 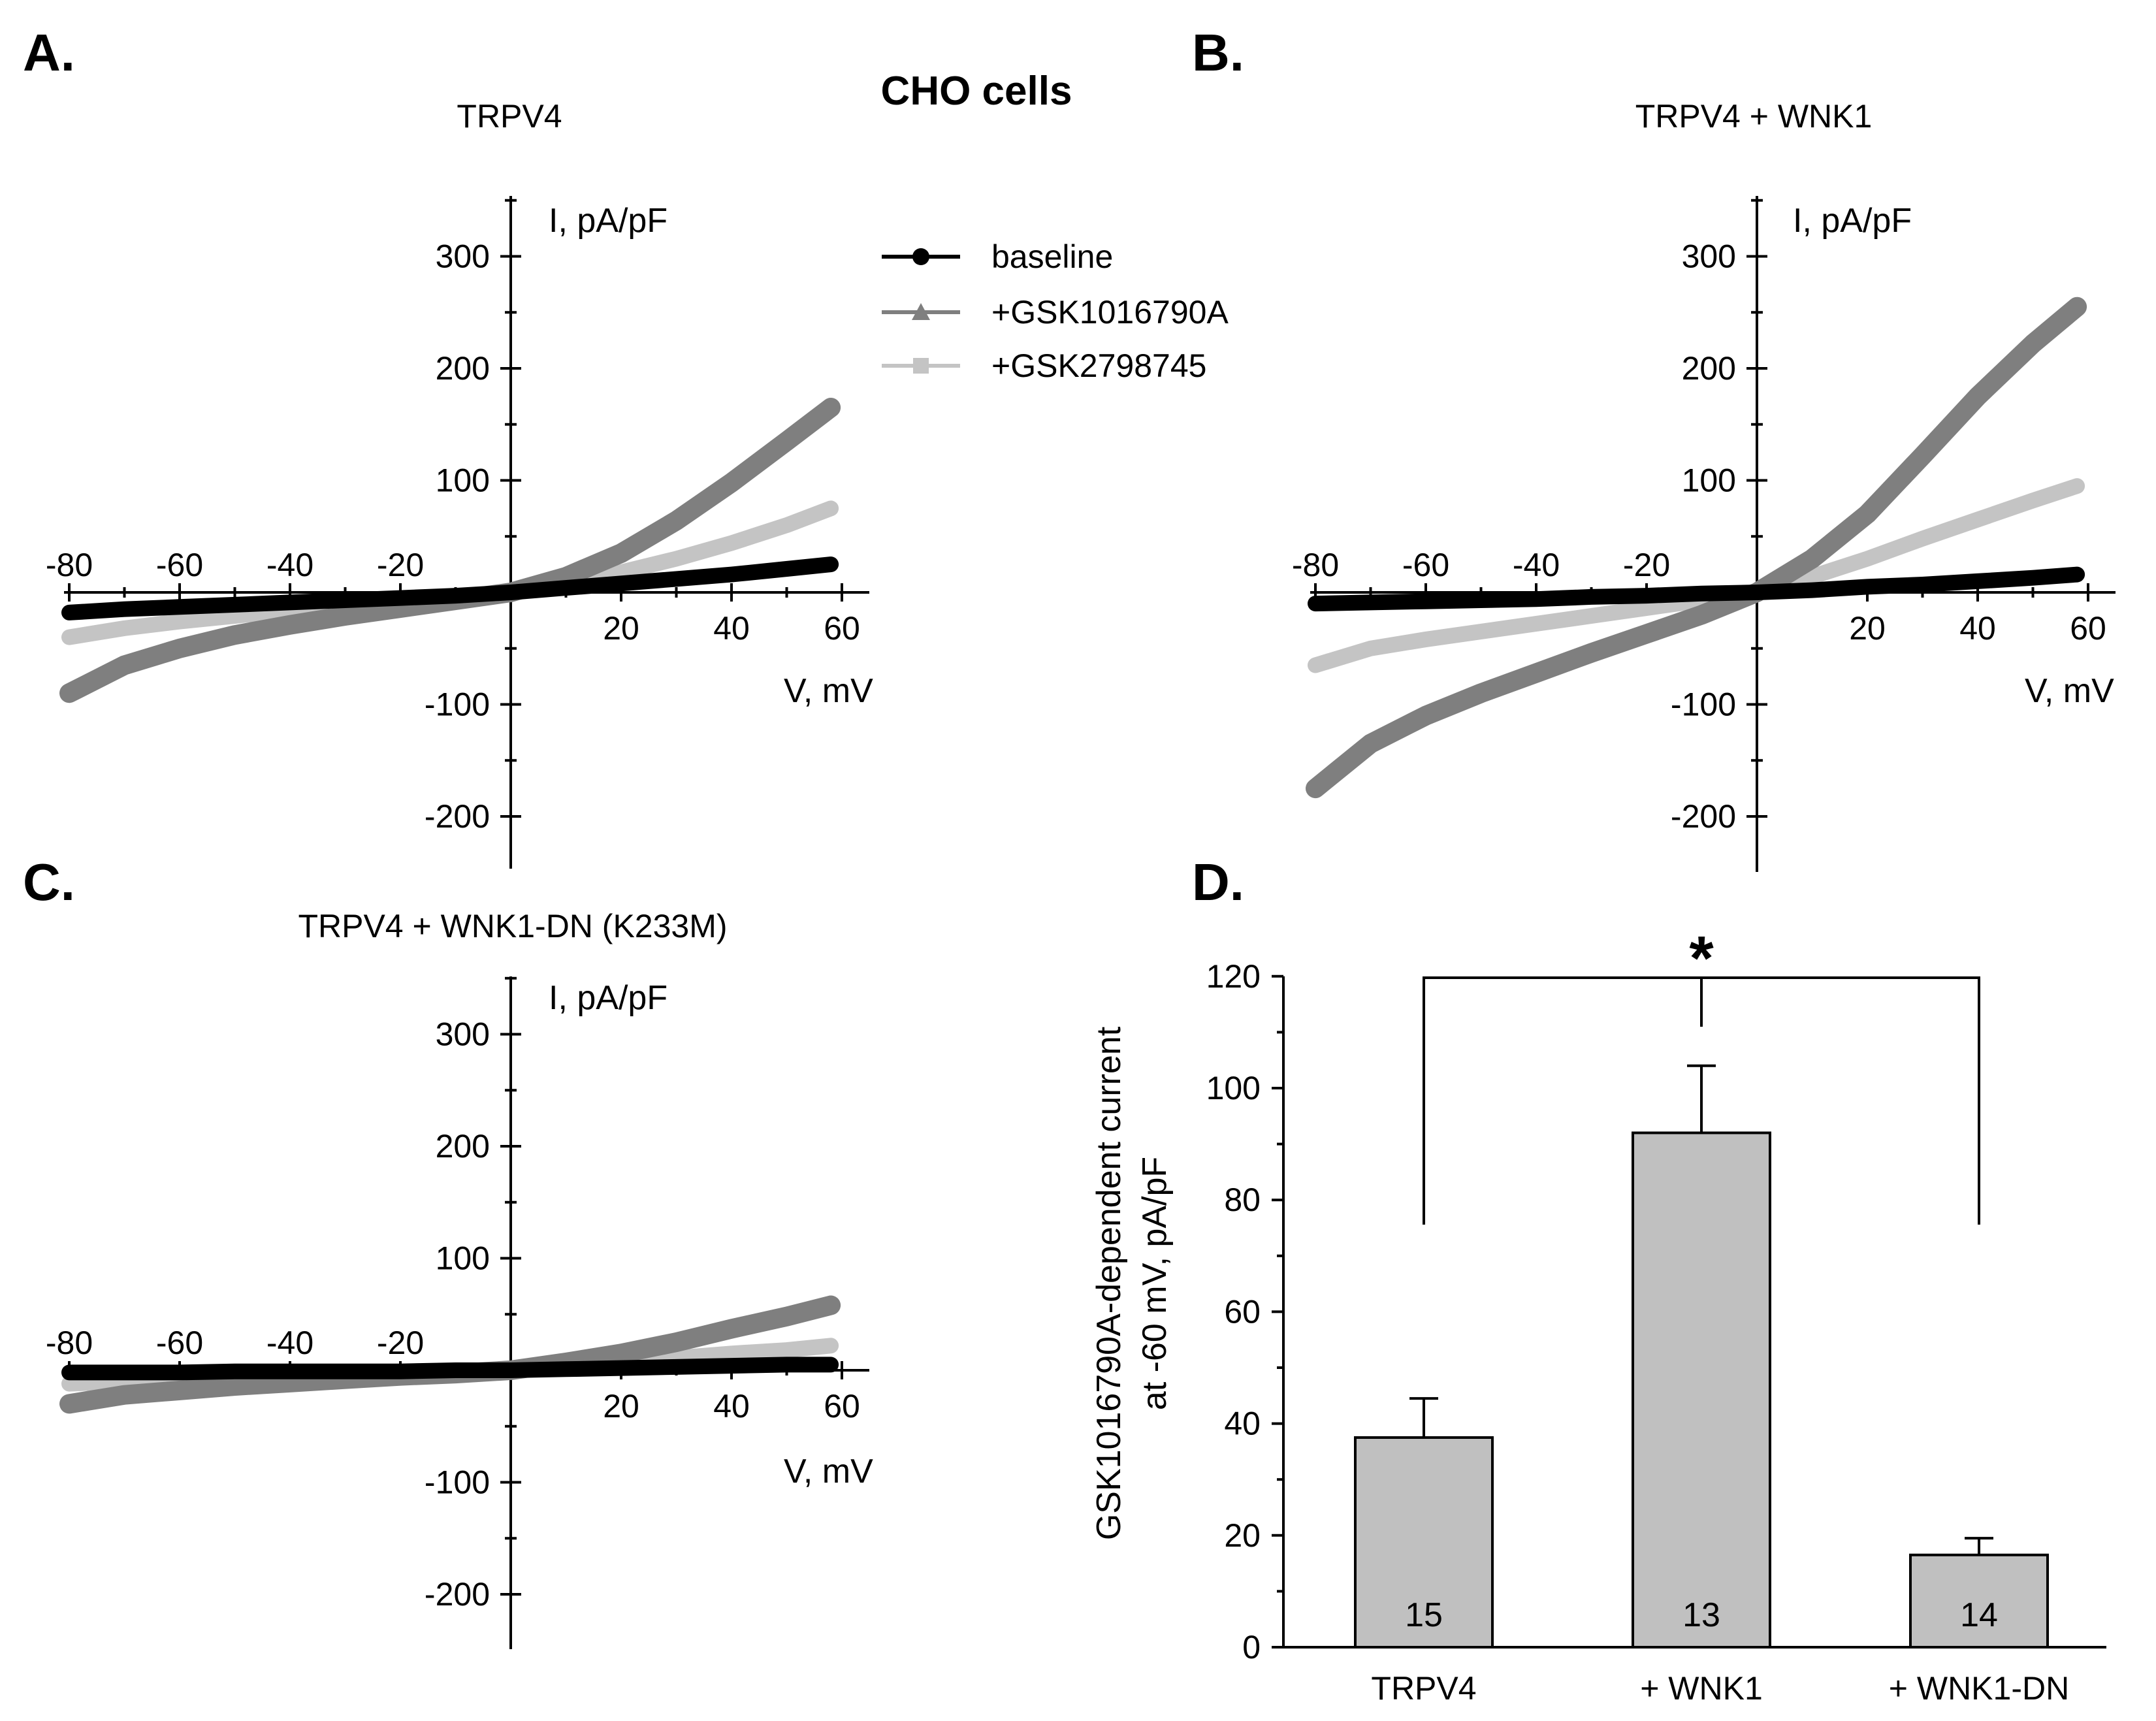 I want to click on panel-c-letter: C., so click(x=49, y=882).